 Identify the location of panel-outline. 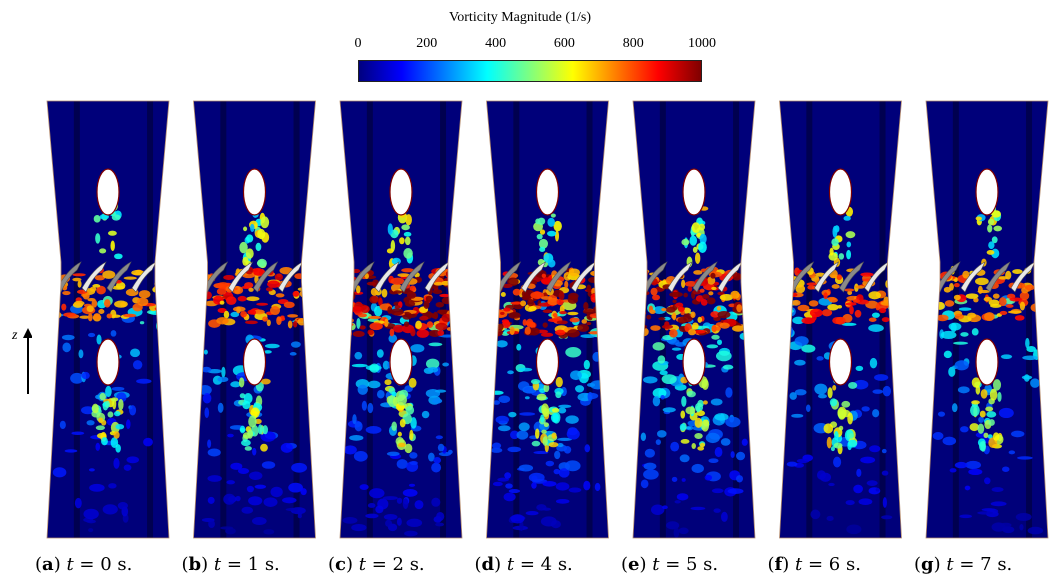
(694, 319).